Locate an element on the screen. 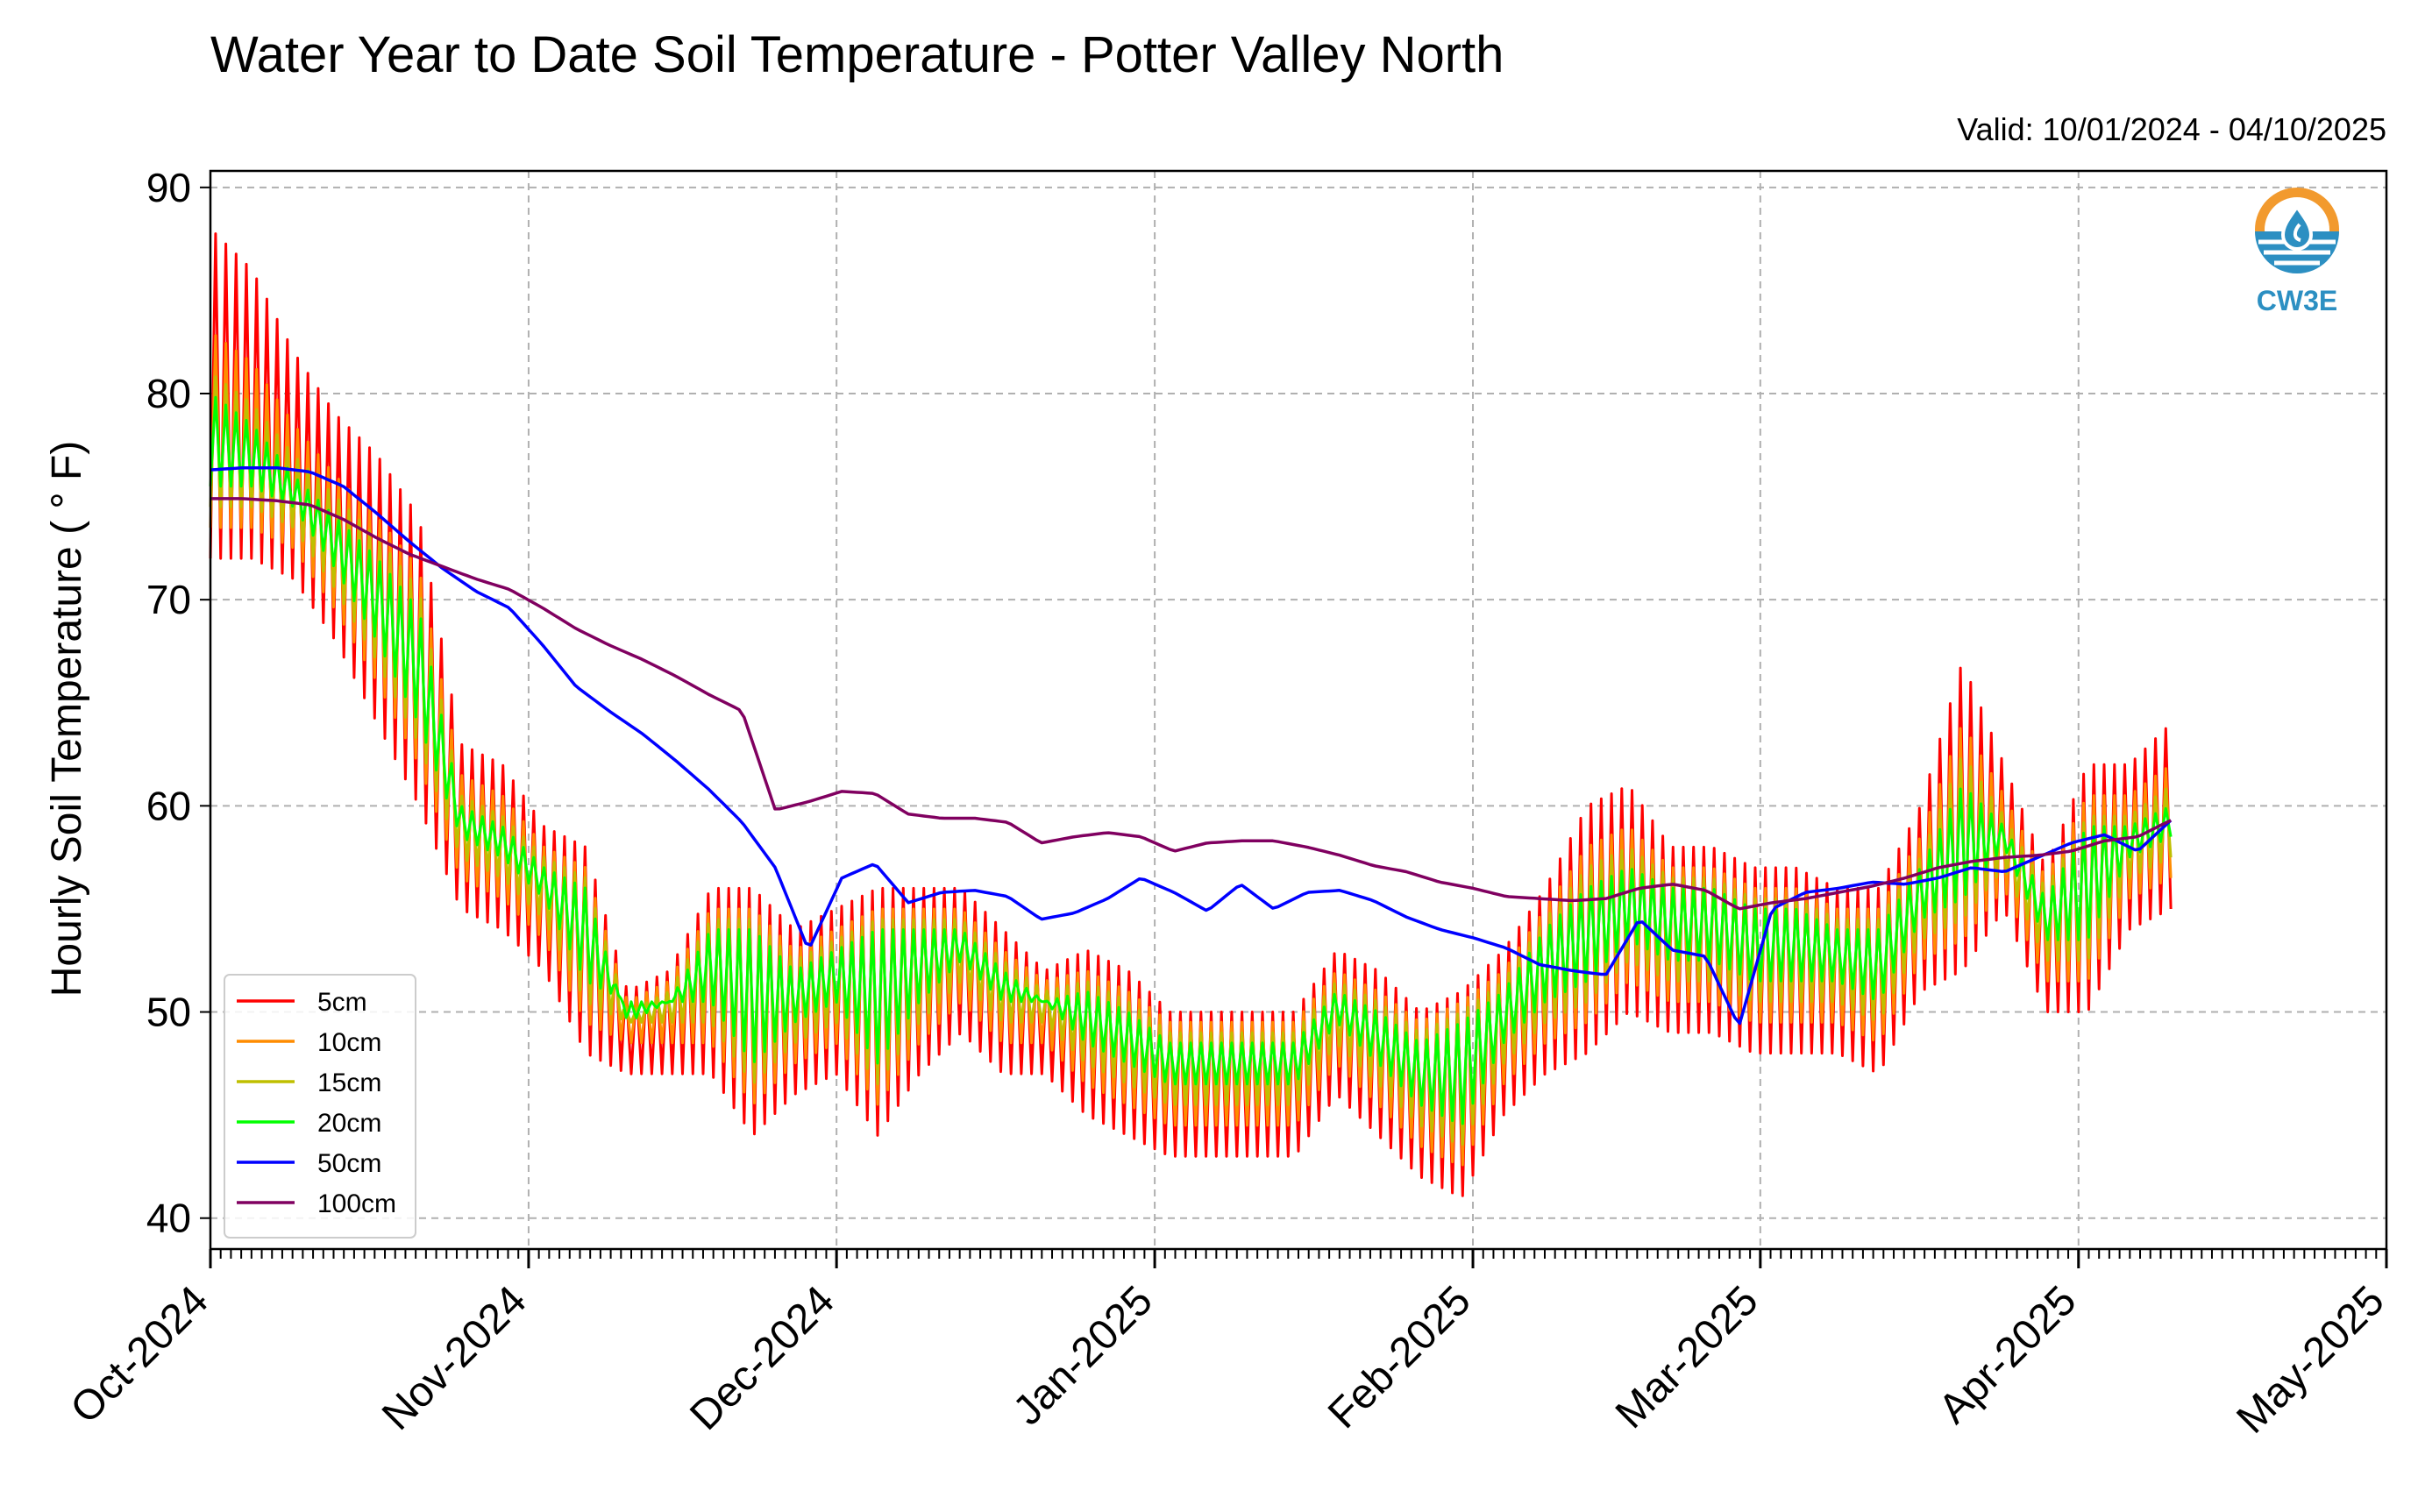 Image resolution: width=2418 pixels, height=1512 pixels. x-tick-label: Dec-2024 is located at coordinates (762, 1358).